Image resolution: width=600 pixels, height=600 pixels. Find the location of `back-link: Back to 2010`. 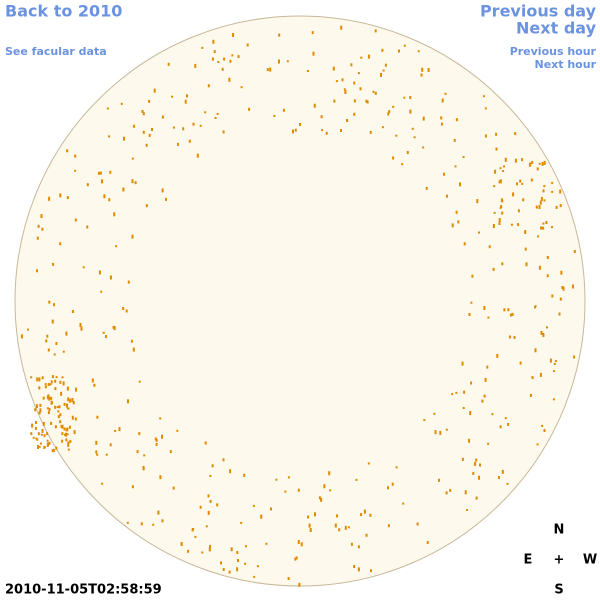

back-link: Back to 2010 is located at coordinates (63, 11).